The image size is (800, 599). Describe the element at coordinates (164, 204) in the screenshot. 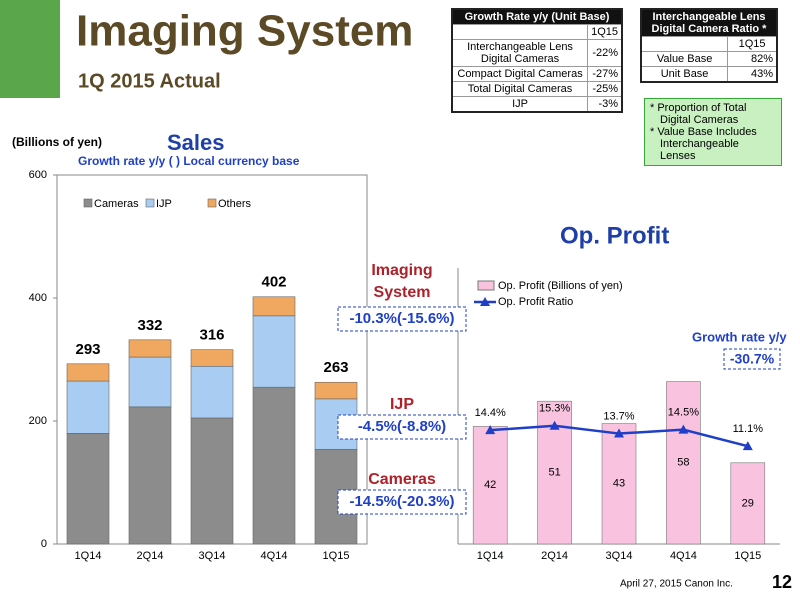

I see `legend-label: IJP` at that location.